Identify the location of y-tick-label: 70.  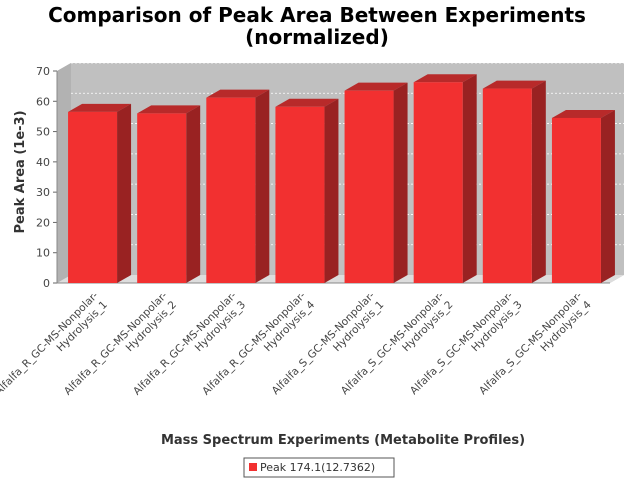
(43, 71).